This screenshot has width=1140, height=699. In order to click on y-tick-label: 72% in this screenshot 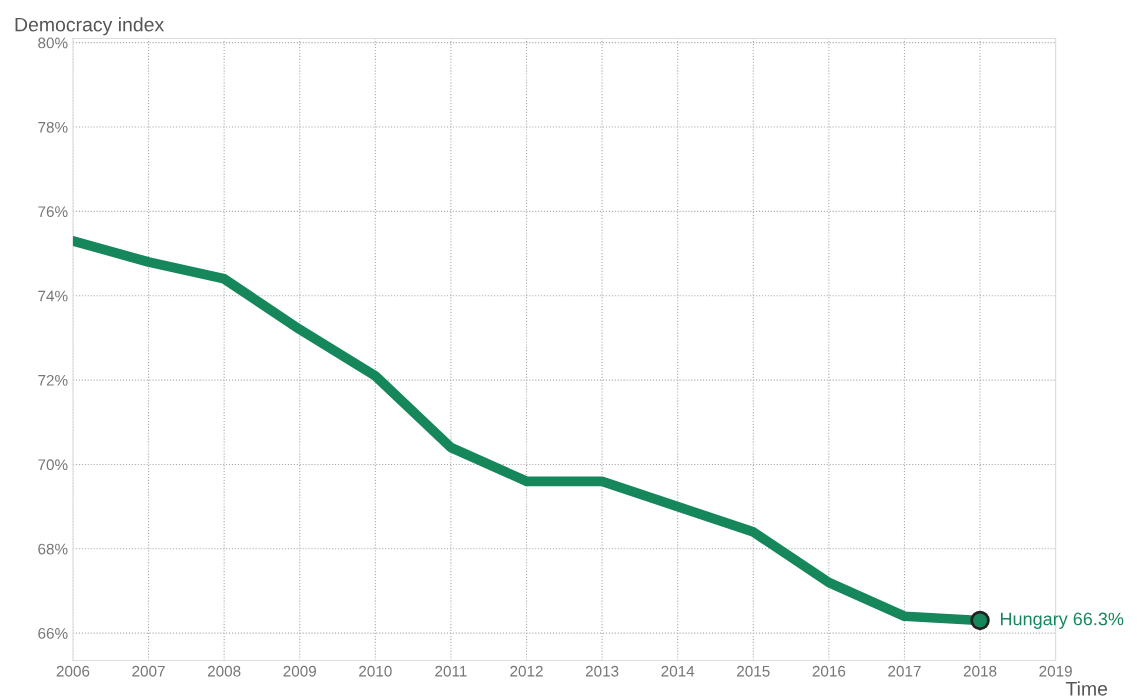, I will do `click(53, 380)`.